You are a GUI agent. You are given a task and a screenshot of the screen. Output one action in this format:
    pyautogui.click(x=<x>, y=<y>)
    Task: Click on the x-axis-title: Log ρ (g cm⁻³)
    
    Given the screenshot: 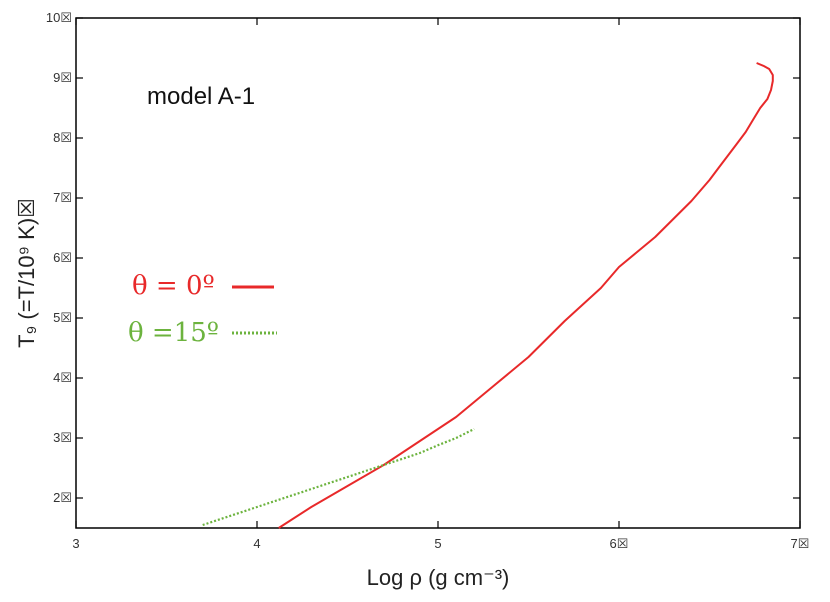 What is the action you would take?
    pyautogui.click(x=438, y=577)
    